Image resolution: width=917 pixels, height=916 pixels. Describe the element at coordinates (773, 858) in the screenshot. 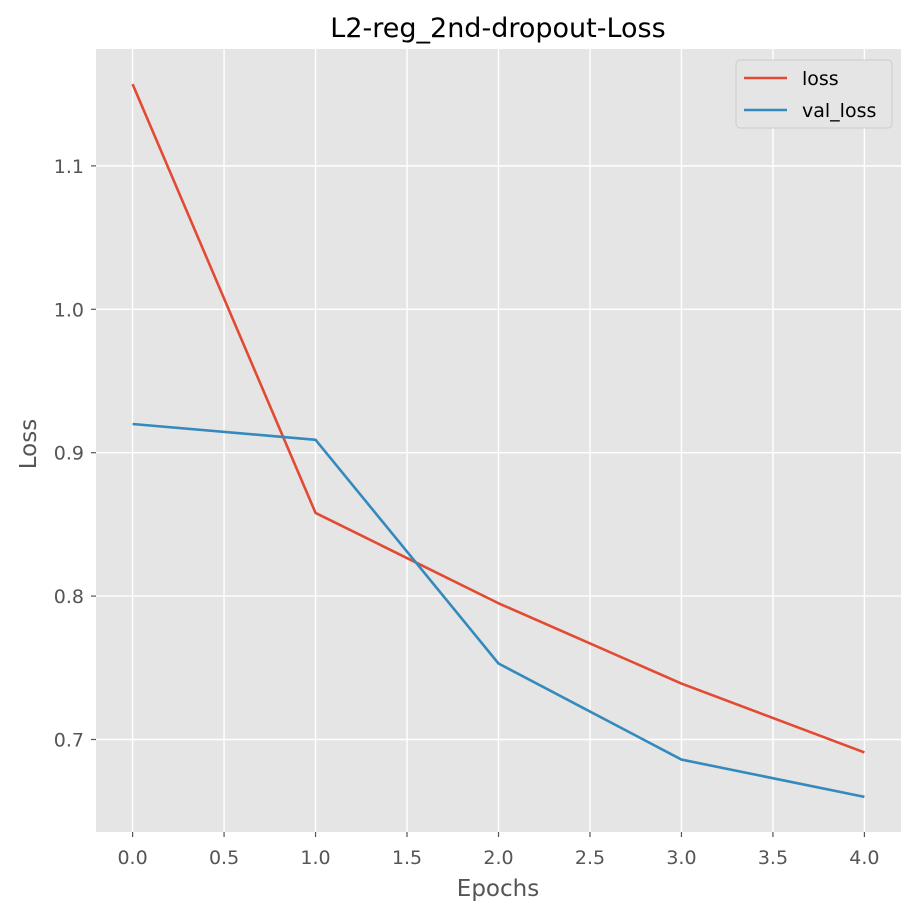

I see `x-tick-label: 3.5` at that location.